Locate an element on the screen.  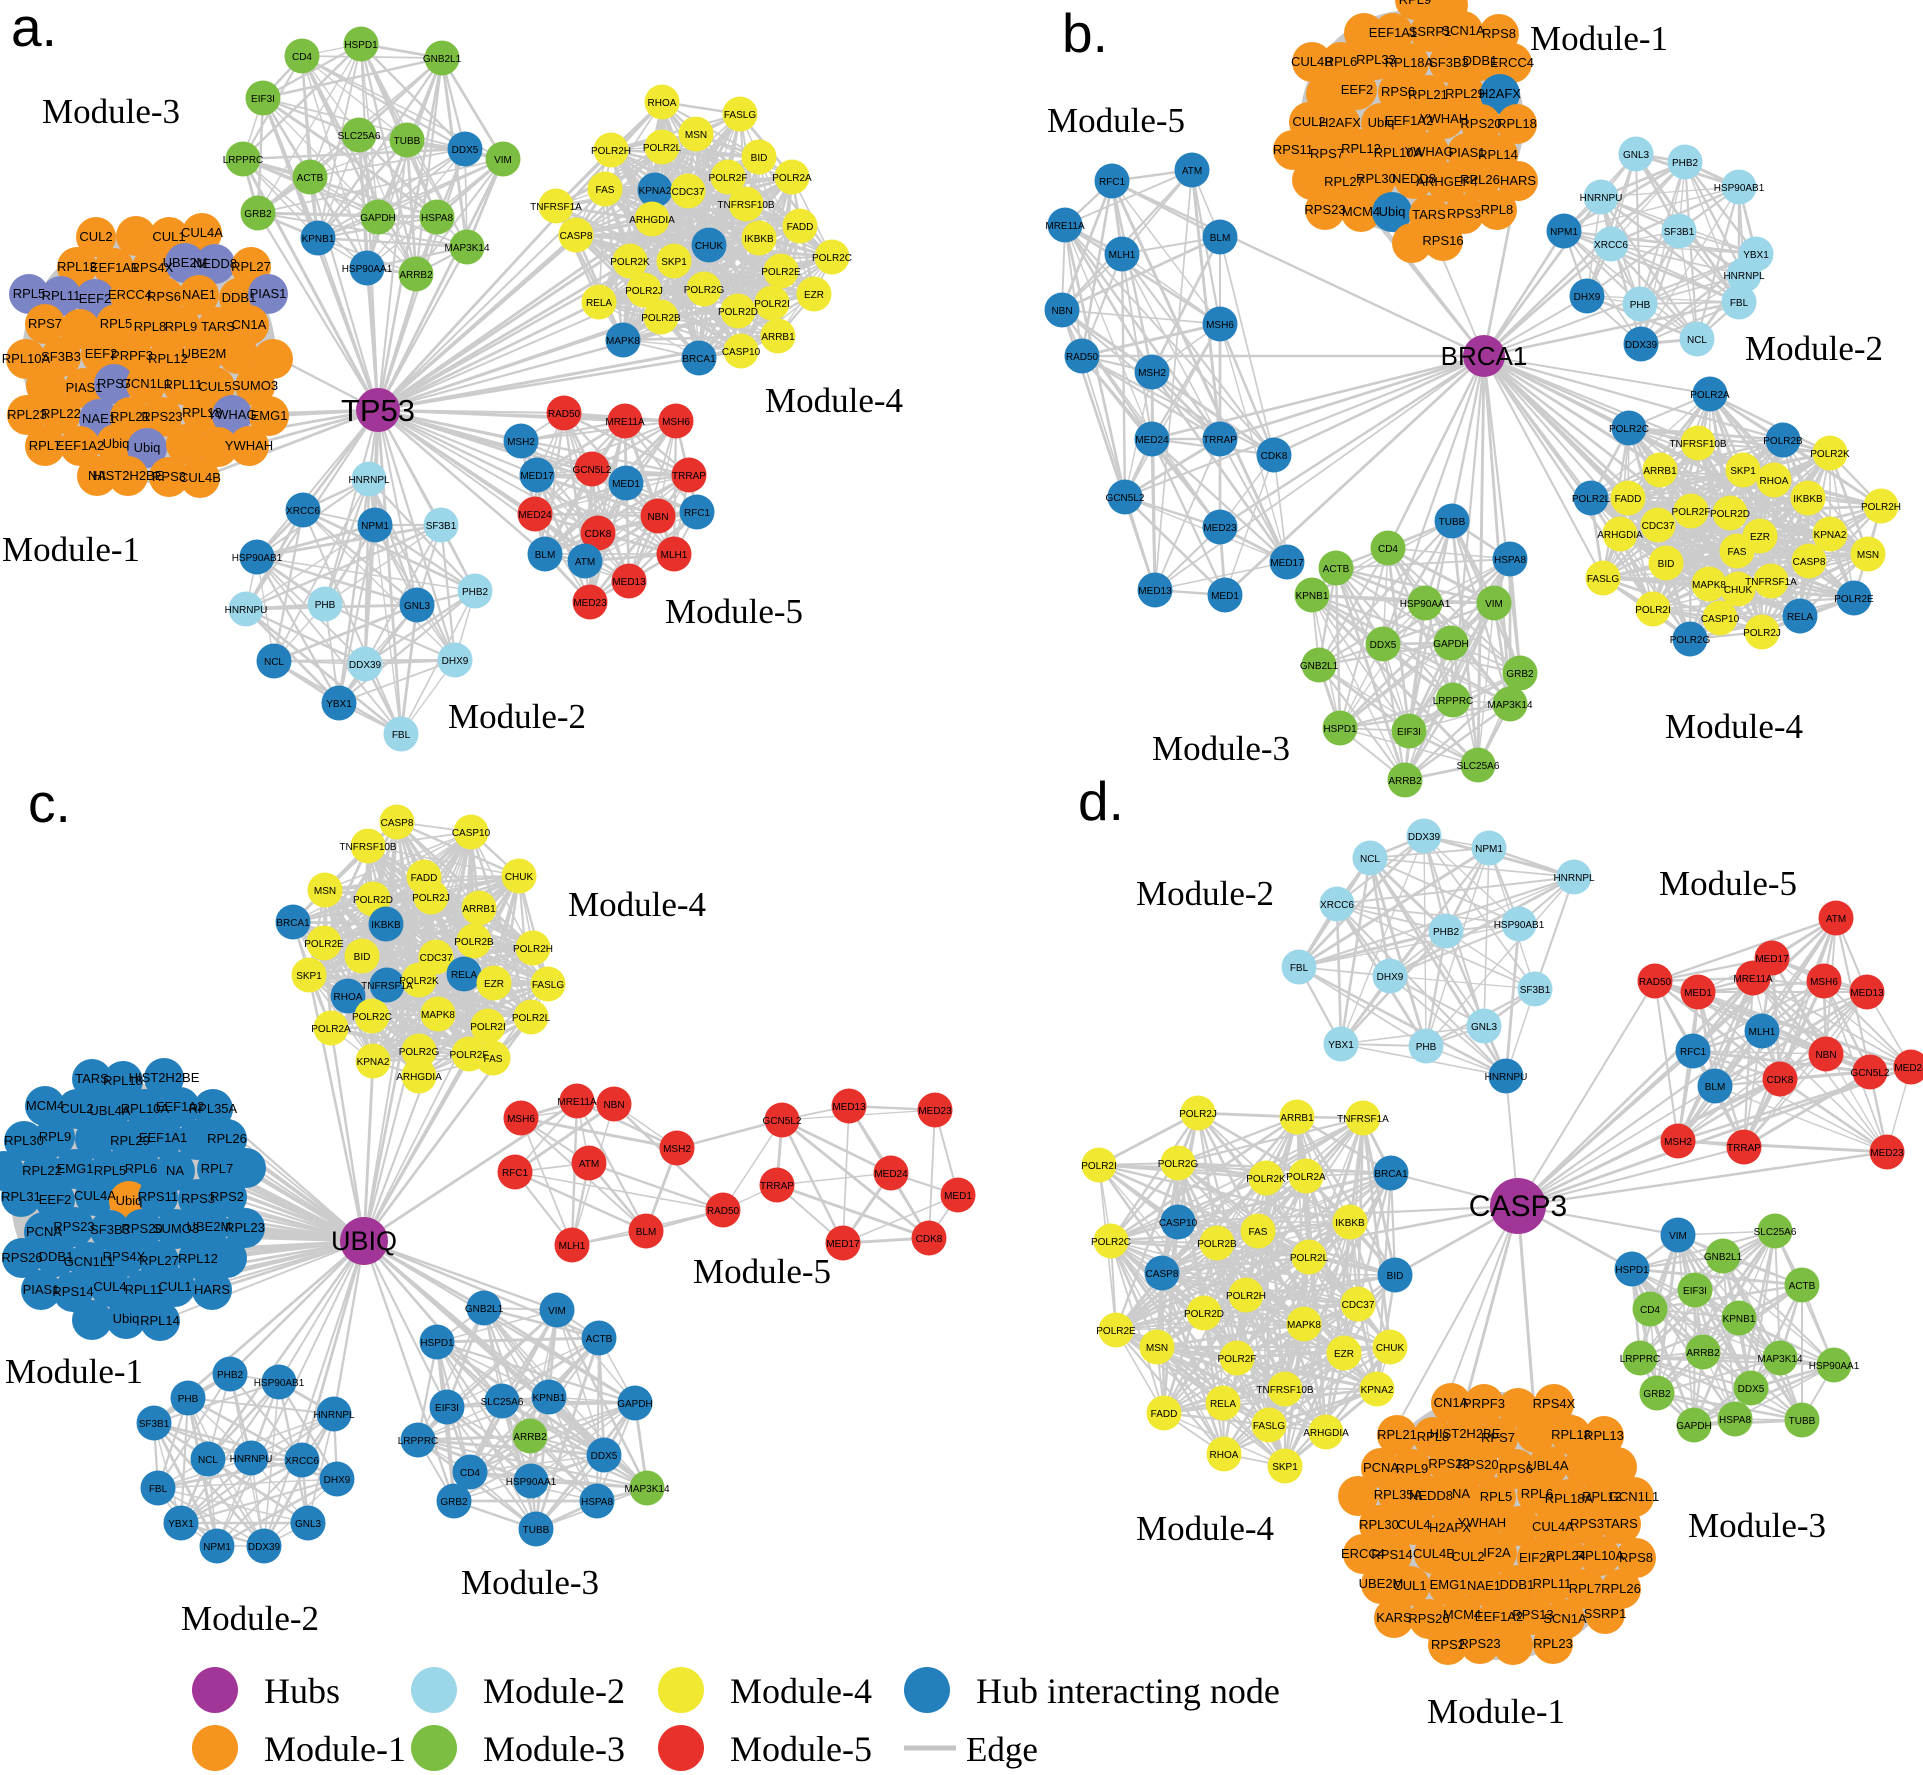
svg-text: EZR is located at coordinates (494, 984).